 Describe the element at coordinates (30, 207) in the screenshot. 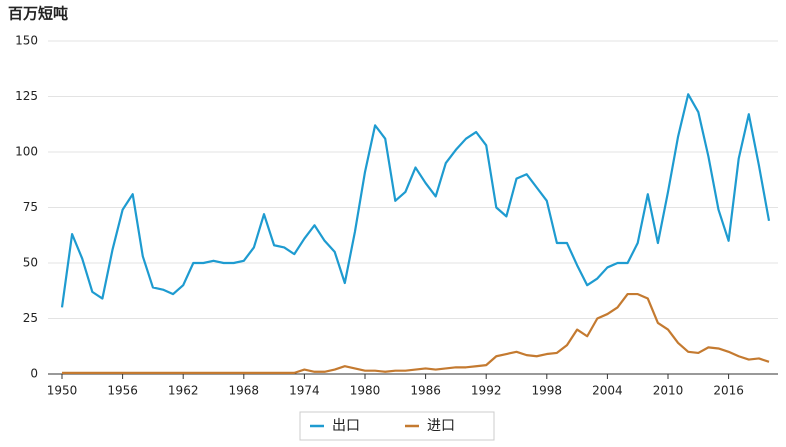

I see `y-tick-label: 75` at that location.